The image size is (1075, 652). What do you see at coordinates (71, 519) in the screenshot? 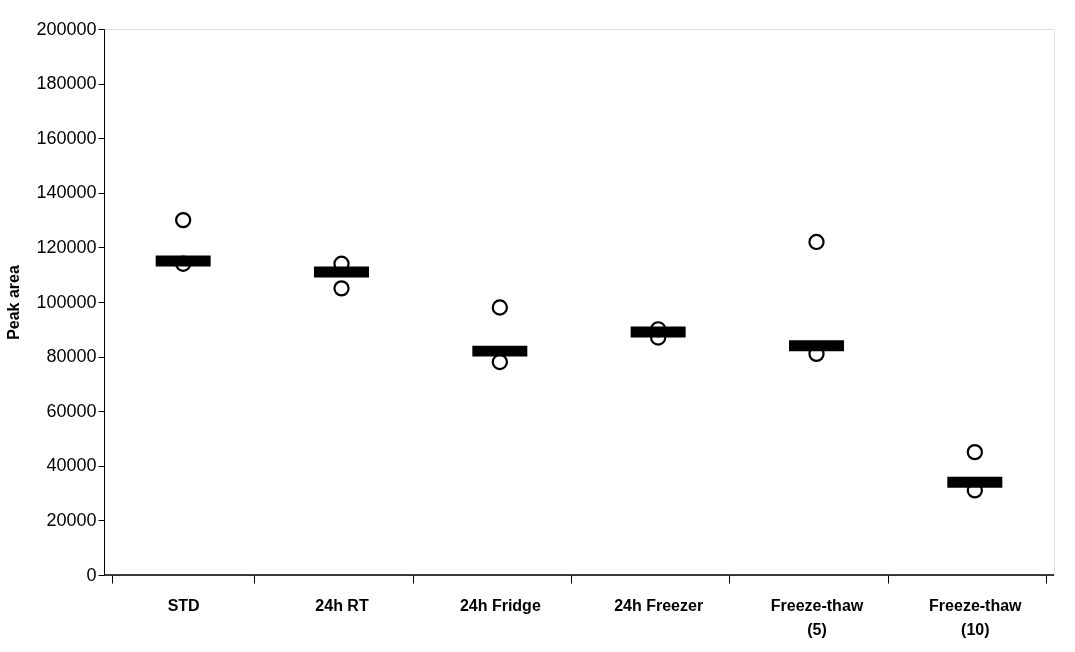
I see `y-tick-label: 20000` at bounding box center [71, 519].